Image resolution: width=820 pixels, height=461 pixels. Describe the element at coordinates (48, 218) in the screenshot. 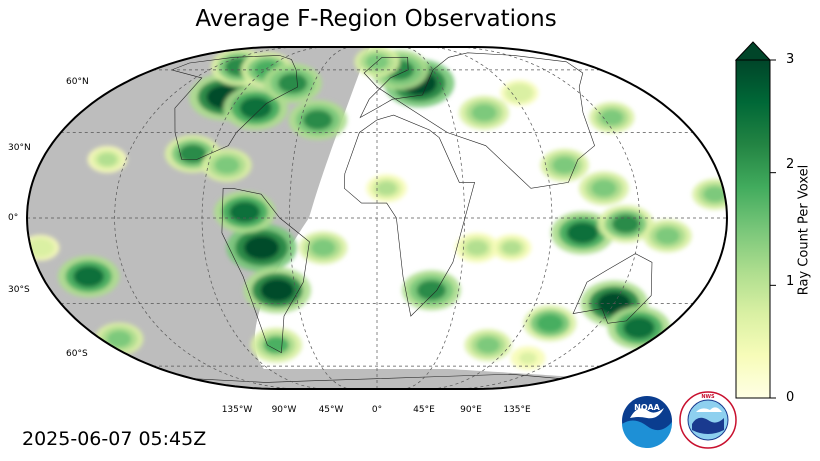

I see `latitude-labels: 60°N 30°N 0° 30°S 60°S` at that location.